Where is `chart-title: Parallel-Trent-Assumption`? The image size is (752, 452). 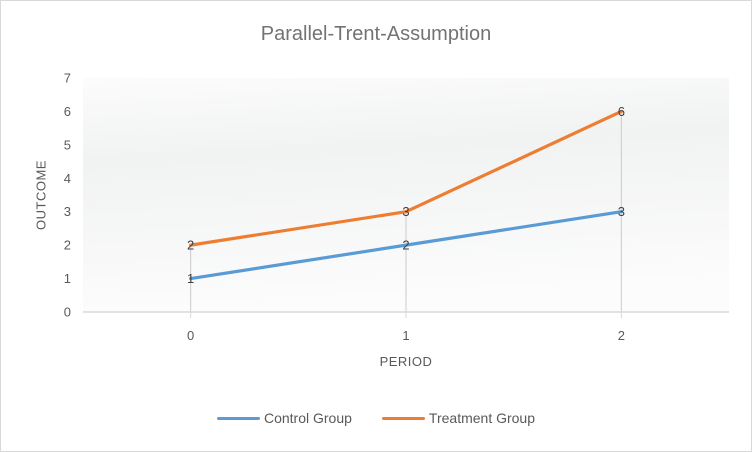
chart-title: Parallel-Trent-Assumption is located at coordinates (376, 34).